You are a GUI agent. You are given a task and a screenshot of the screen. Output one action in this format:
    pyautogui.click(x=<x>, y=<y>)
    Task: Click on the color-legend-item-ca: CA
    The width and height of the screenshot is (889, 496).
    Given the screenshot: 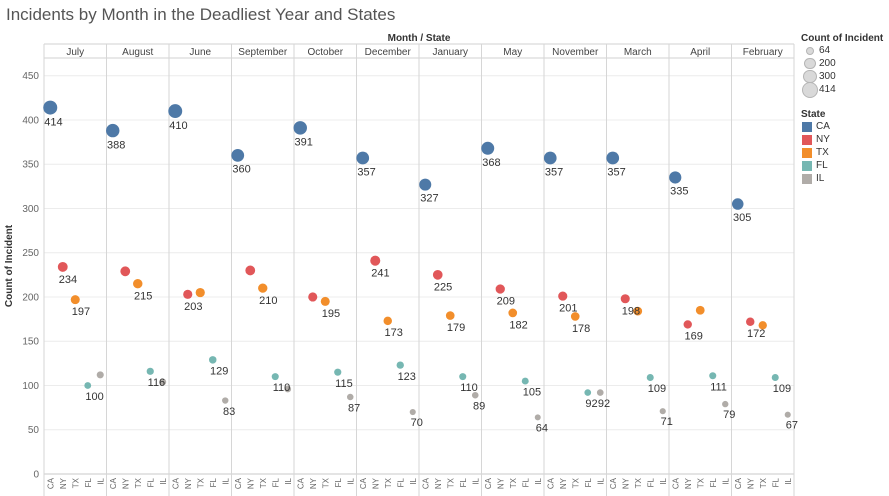 What is the action you would take?
    pyautogui.click(x=815, y=126)
    